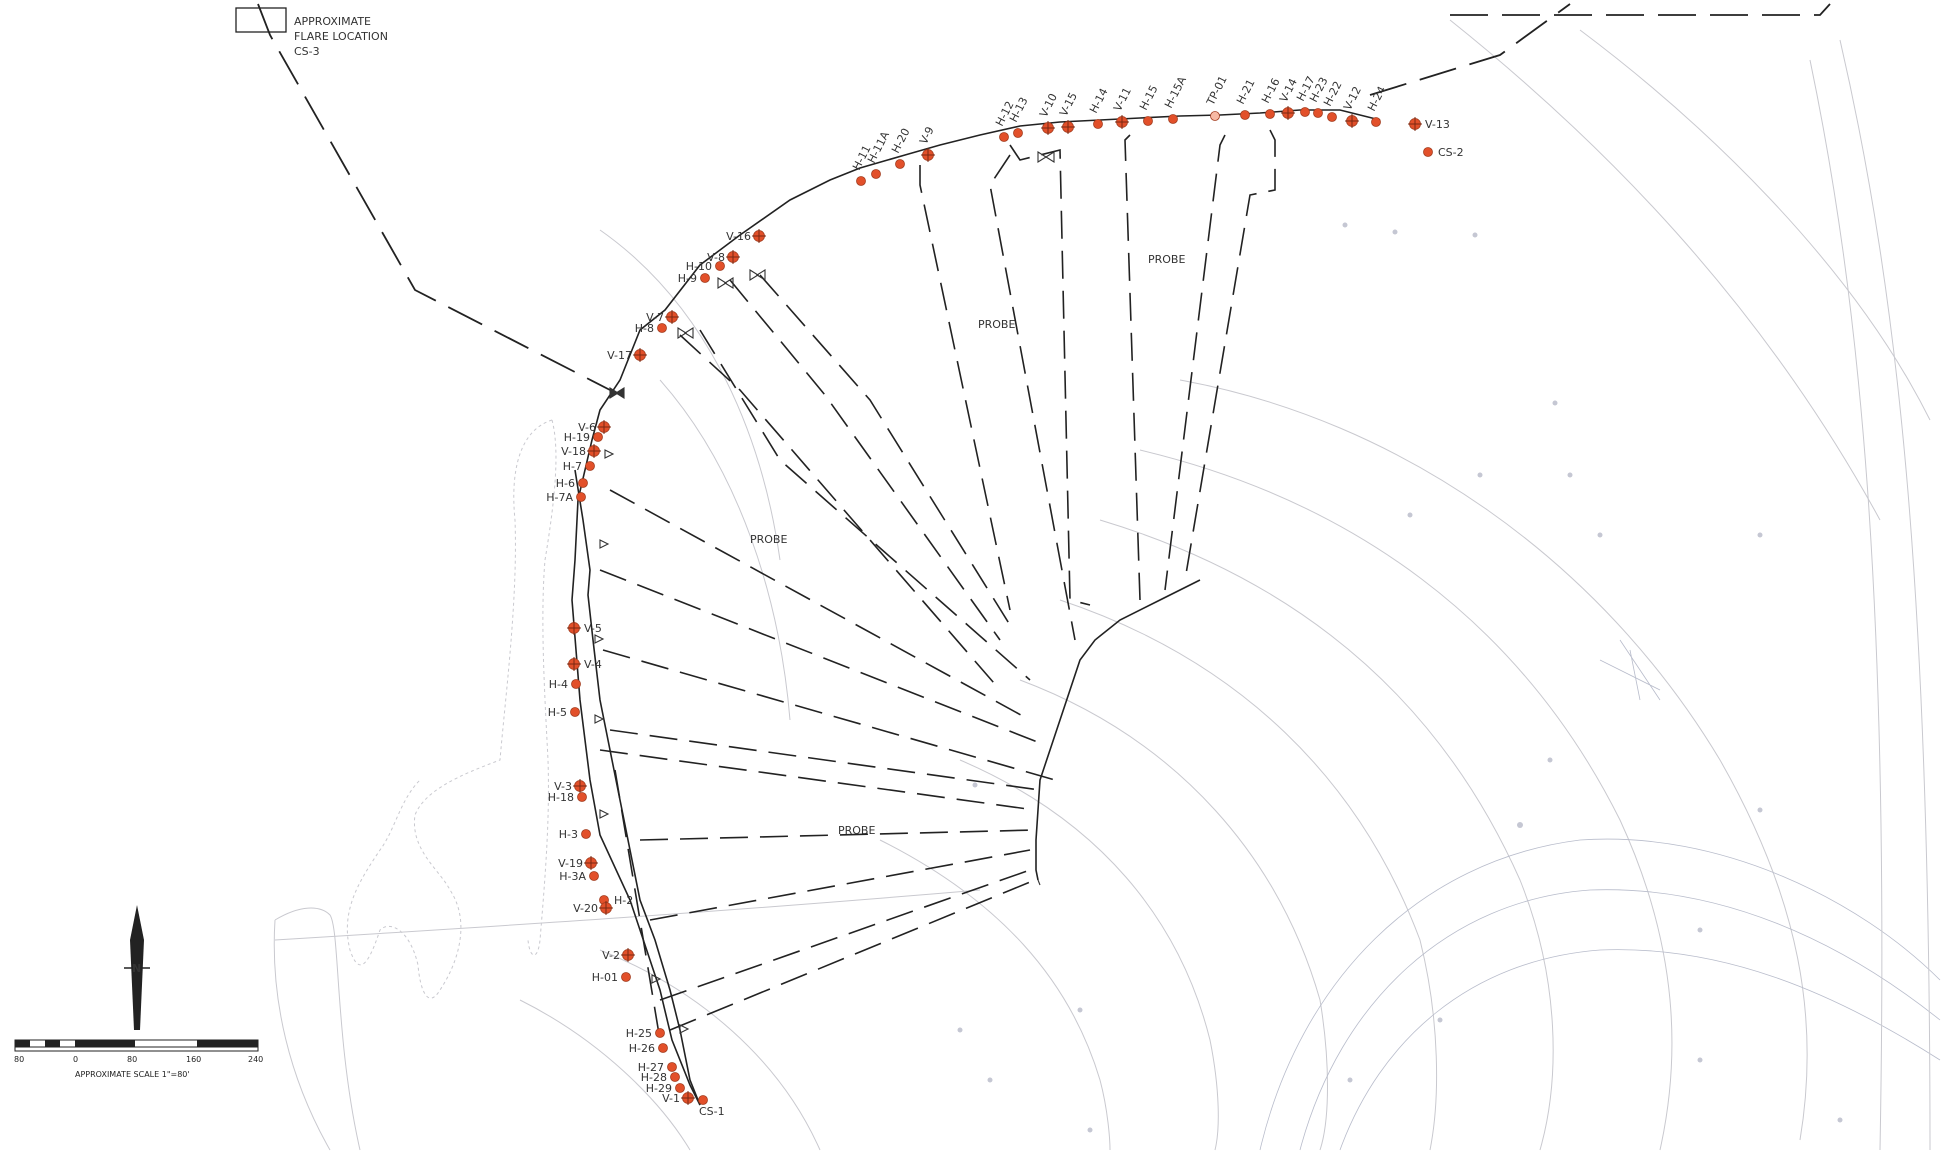 Image resolution: width=1944 pixels, height=1155 pixels. I want to click on point-v-5: V-5, so click(584, 628).